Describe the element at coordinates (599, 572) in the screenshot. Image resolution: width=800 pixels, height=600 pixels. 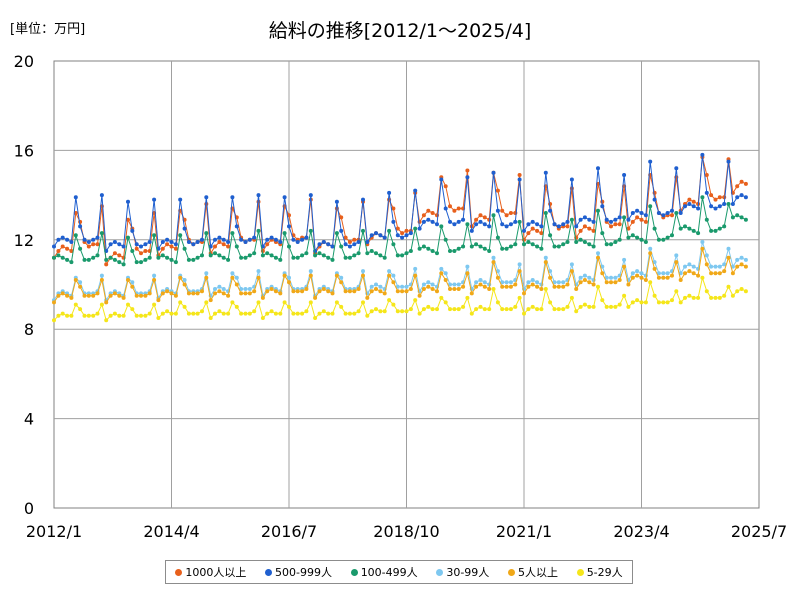
I see `legend-item: 5-29人` at that location.